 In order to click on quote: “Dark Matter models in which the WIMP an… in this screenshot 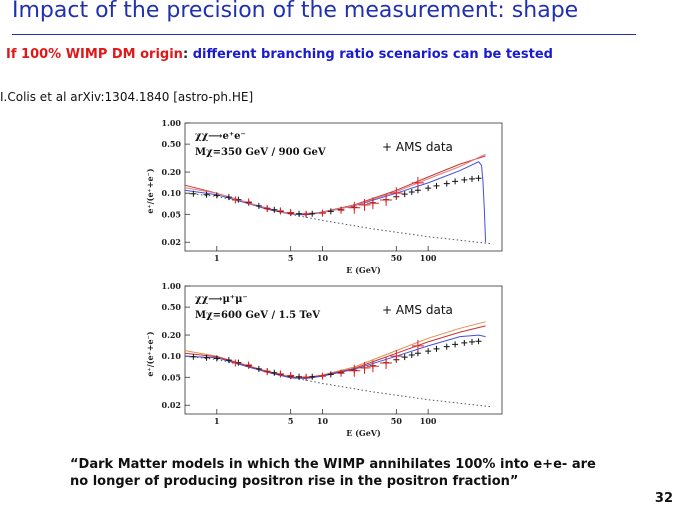, I will do `click(333, 473)`.